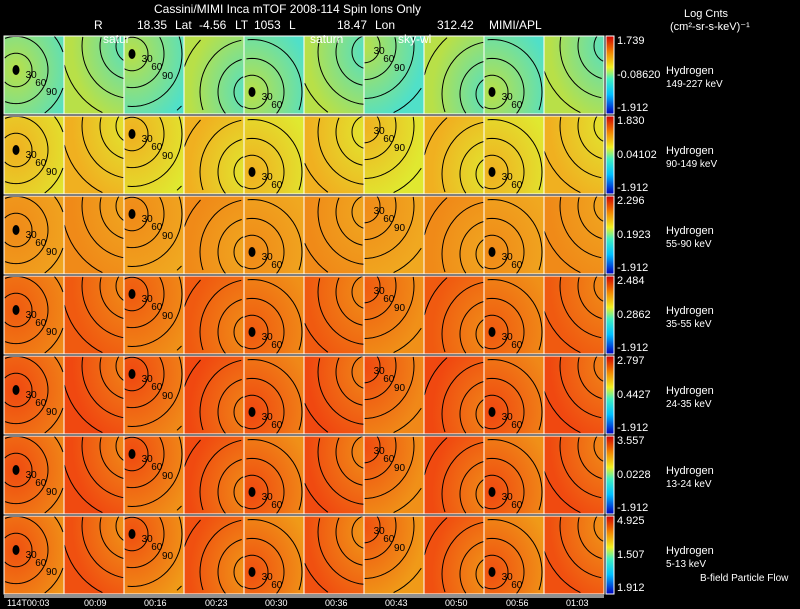 The image size is (800, 609). What do you see at coordinates (267, 25) in the screenshot?
I see `lt-value: 1053` at bounding box center [267, 25].